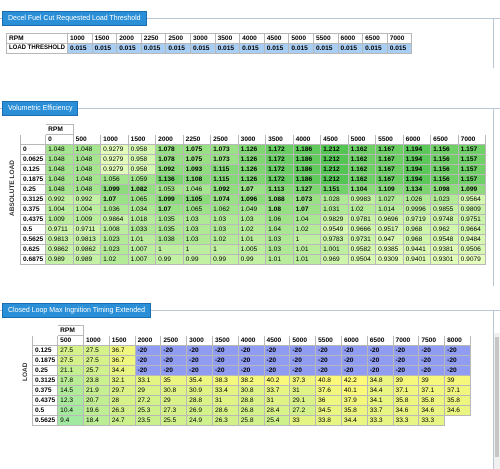 This screenshot has height=469, width=500. Describe the element at coordinates (122, 380) in the screenshot. I see `timing-cell: 32.1` at that location.